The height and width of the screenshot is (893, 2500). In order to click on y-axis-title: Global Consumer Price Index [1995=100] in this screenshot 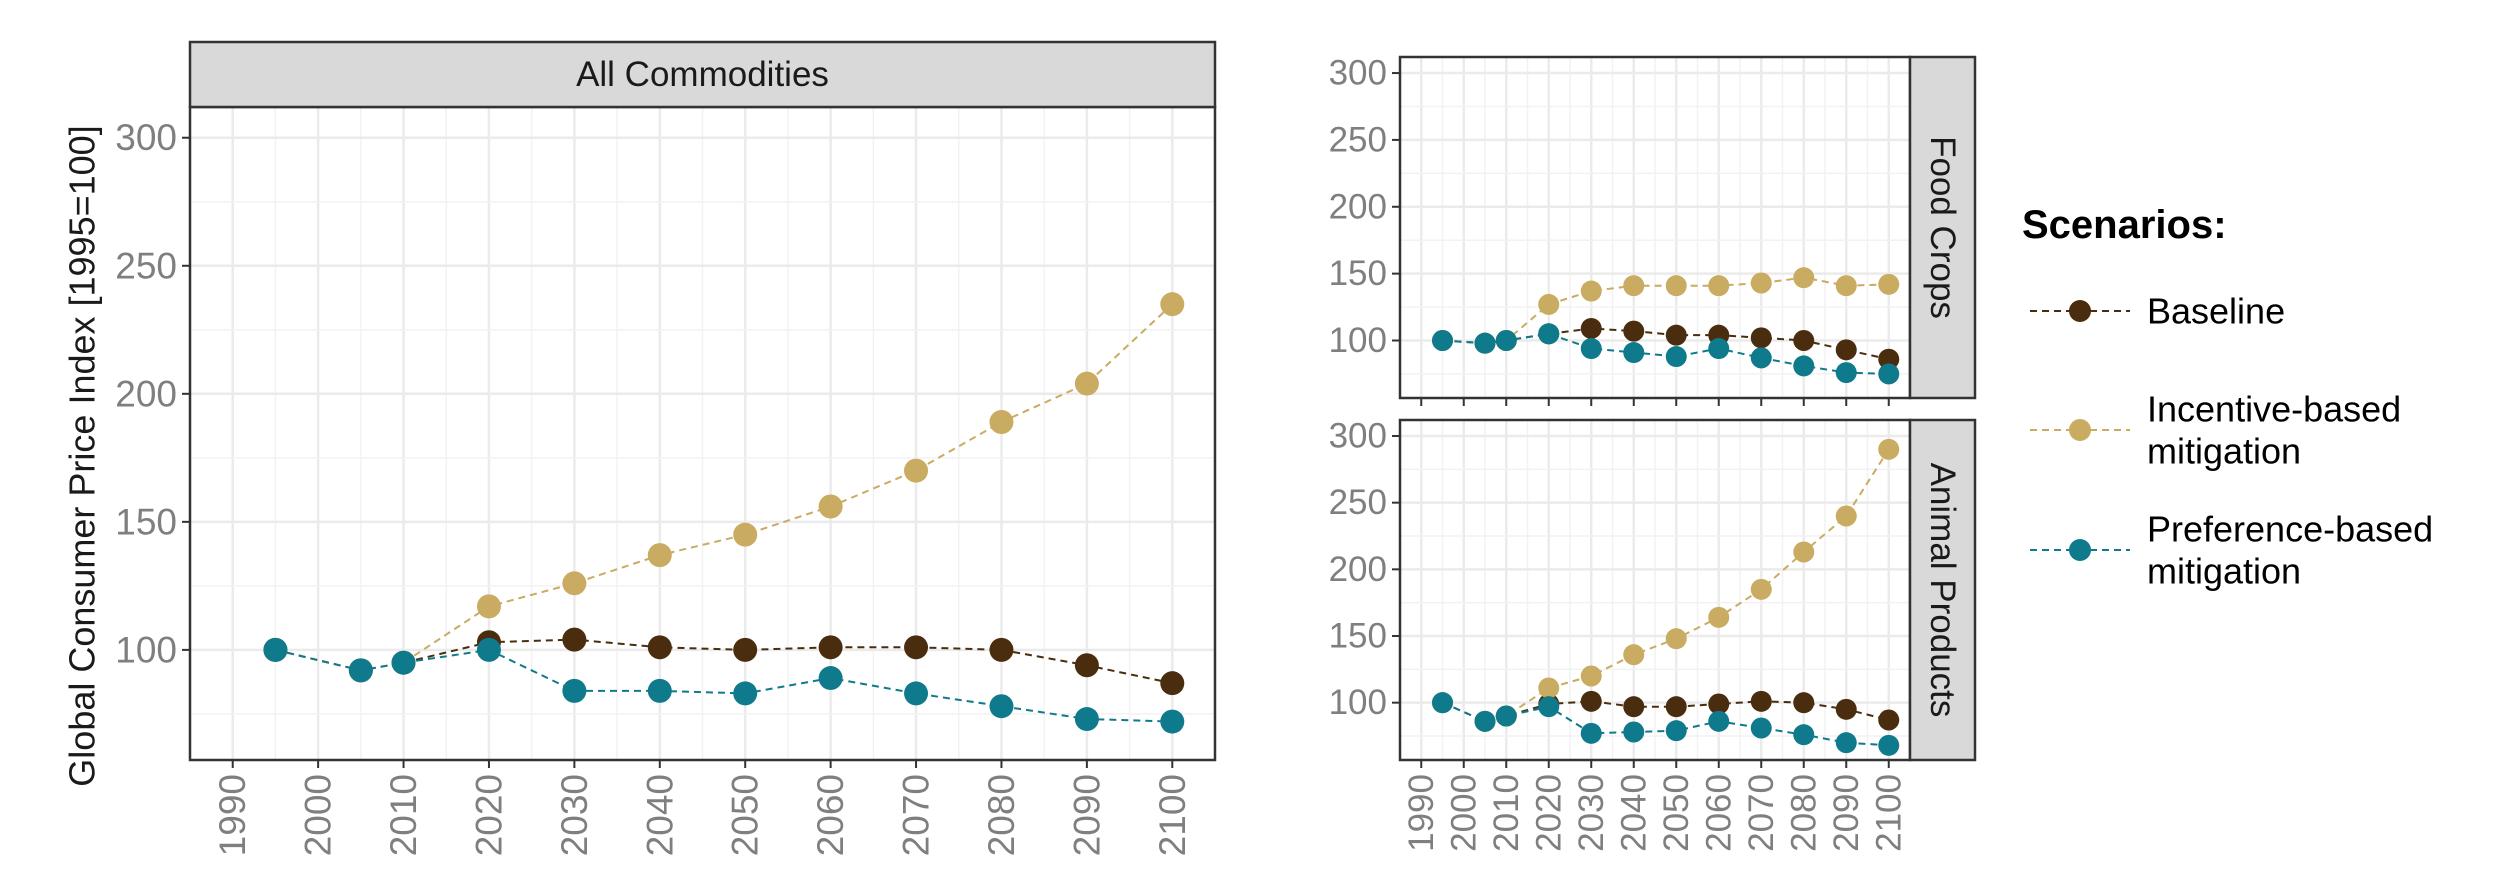, I will do `click(82, 455)`.